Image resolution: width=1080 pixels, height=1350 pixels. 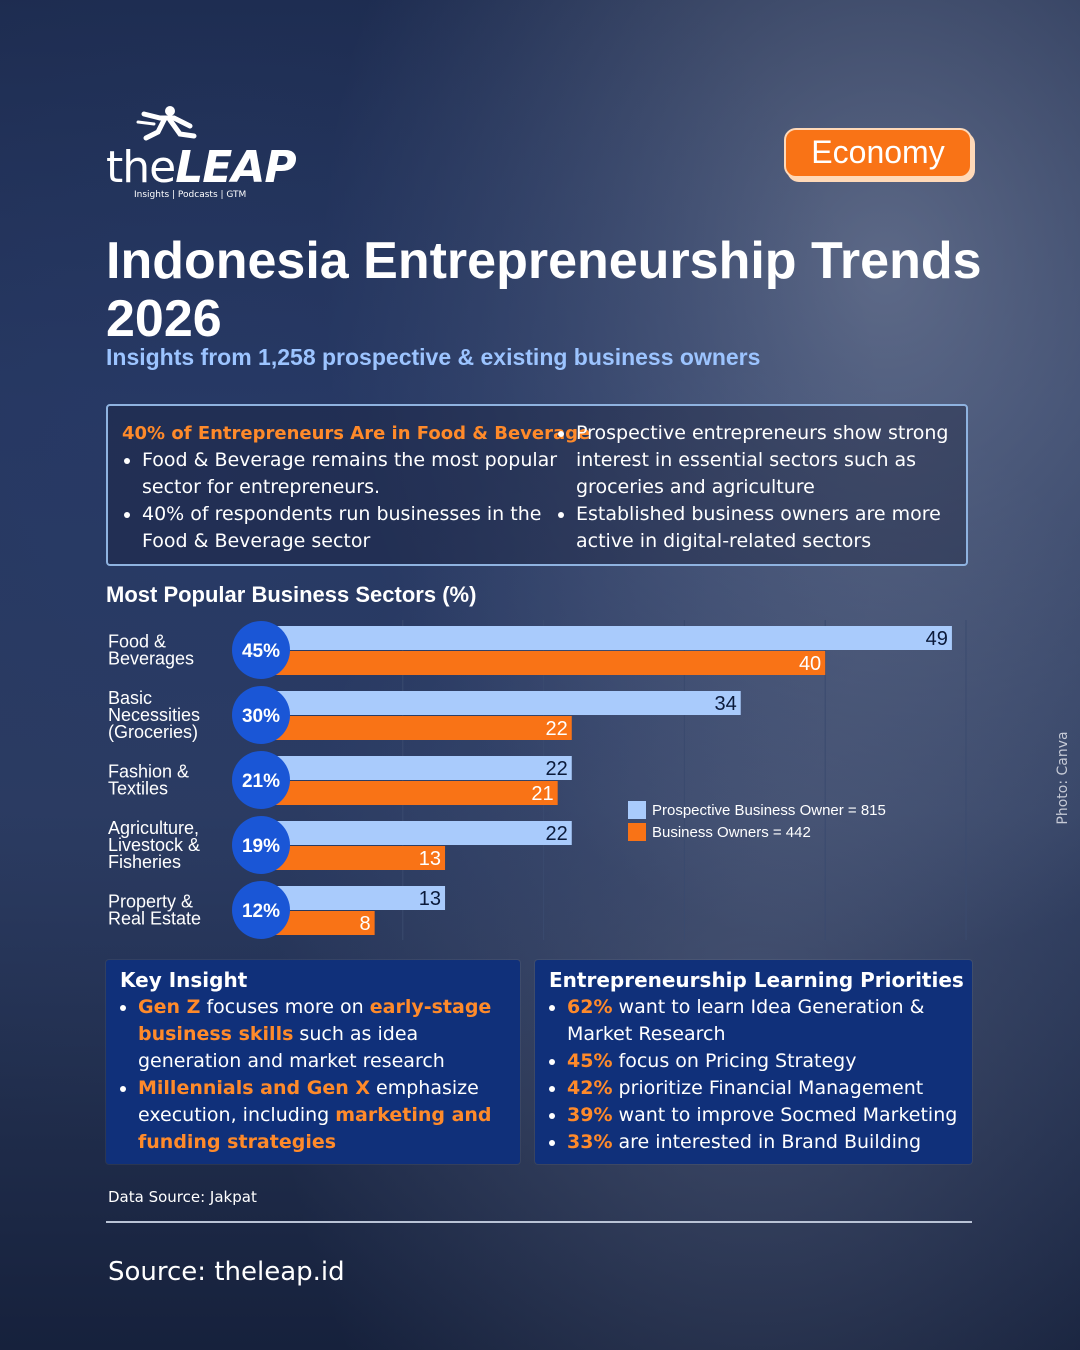 I want to click on bar-value-label: 34, so click(x=725, y=704).